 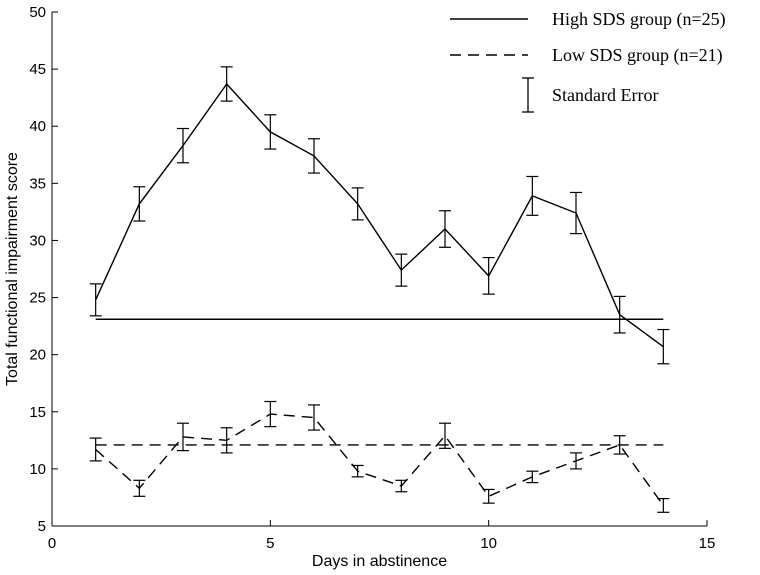 What do you see at coordinates (637, 55) in the screenshot?
I see `legend-label-low-sds: Low SDS group (n=21)` at bounding box center [637, 55].